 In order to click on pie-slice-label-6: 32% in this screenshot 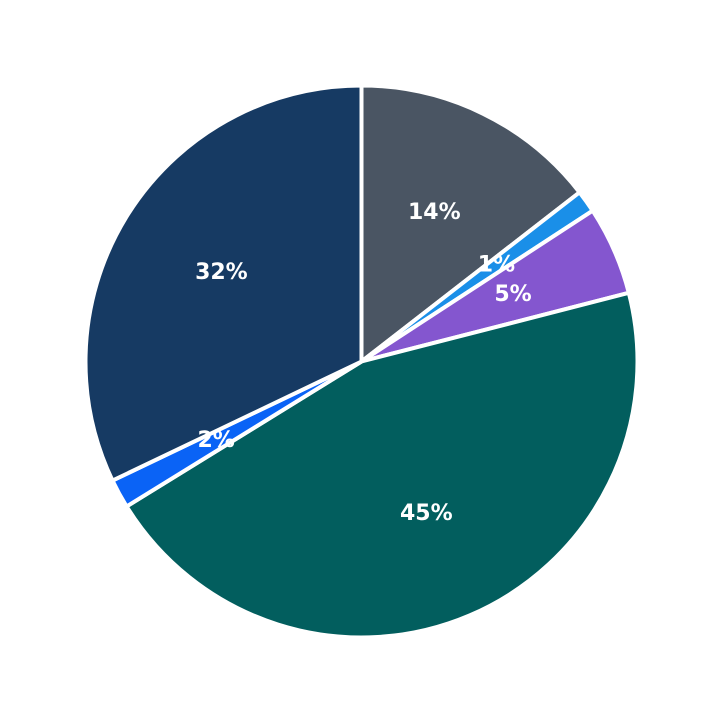, I will do `click(221, 272)`.